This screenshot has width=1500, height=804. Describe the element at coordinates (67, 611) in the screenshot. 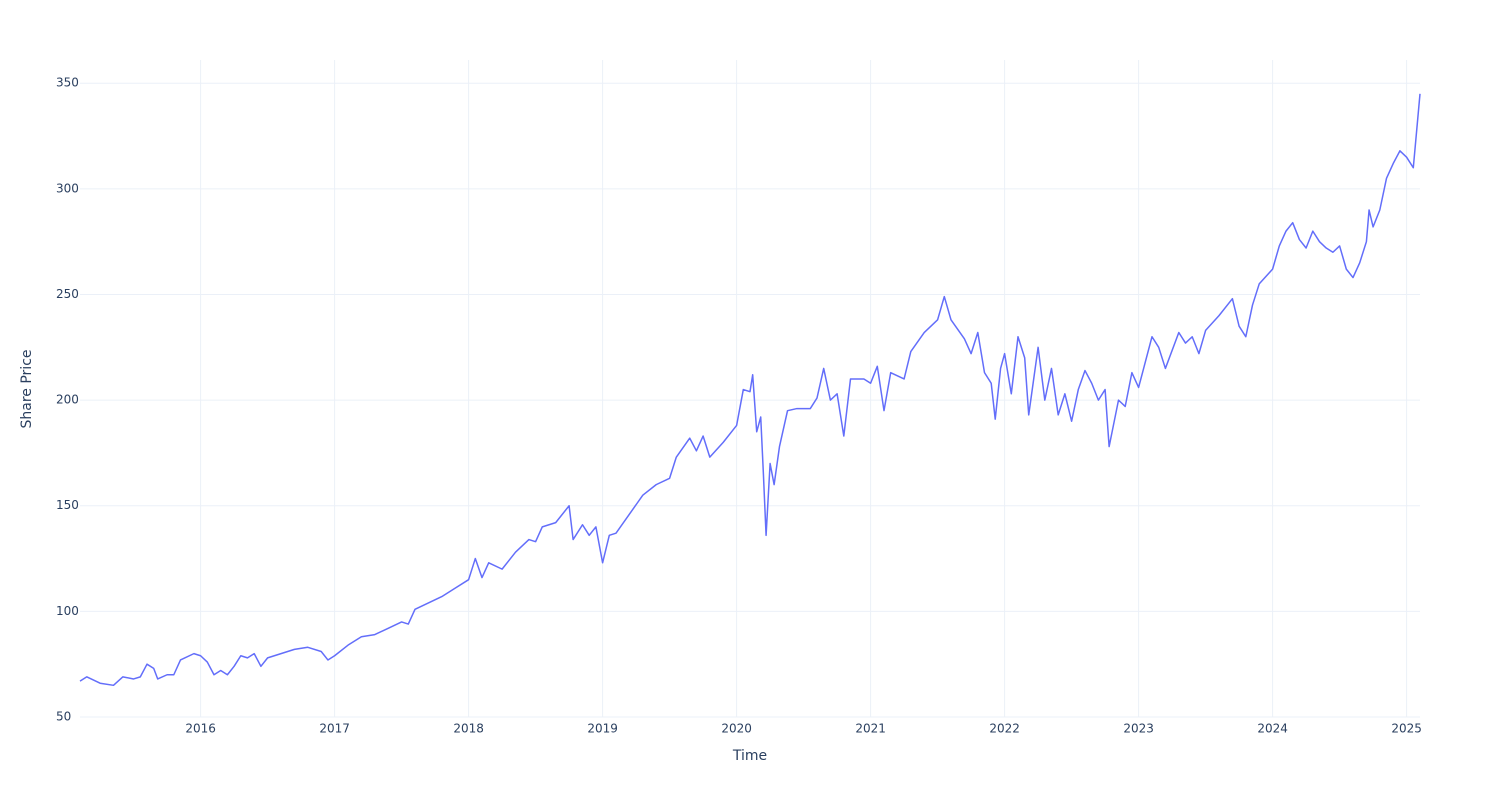

I see `y-tick-label: 100` at that location.